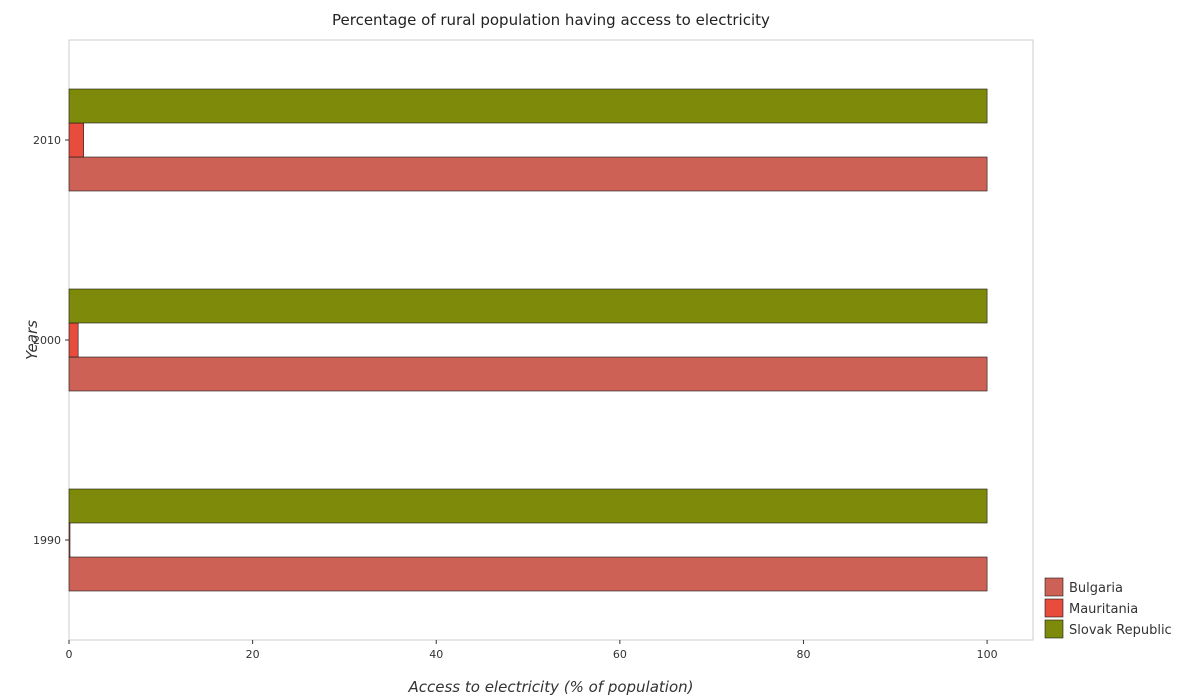 The height and width of the screenshot is (700, 1185). I want to click on bar-bulgaria-1990, so click(528, 574).